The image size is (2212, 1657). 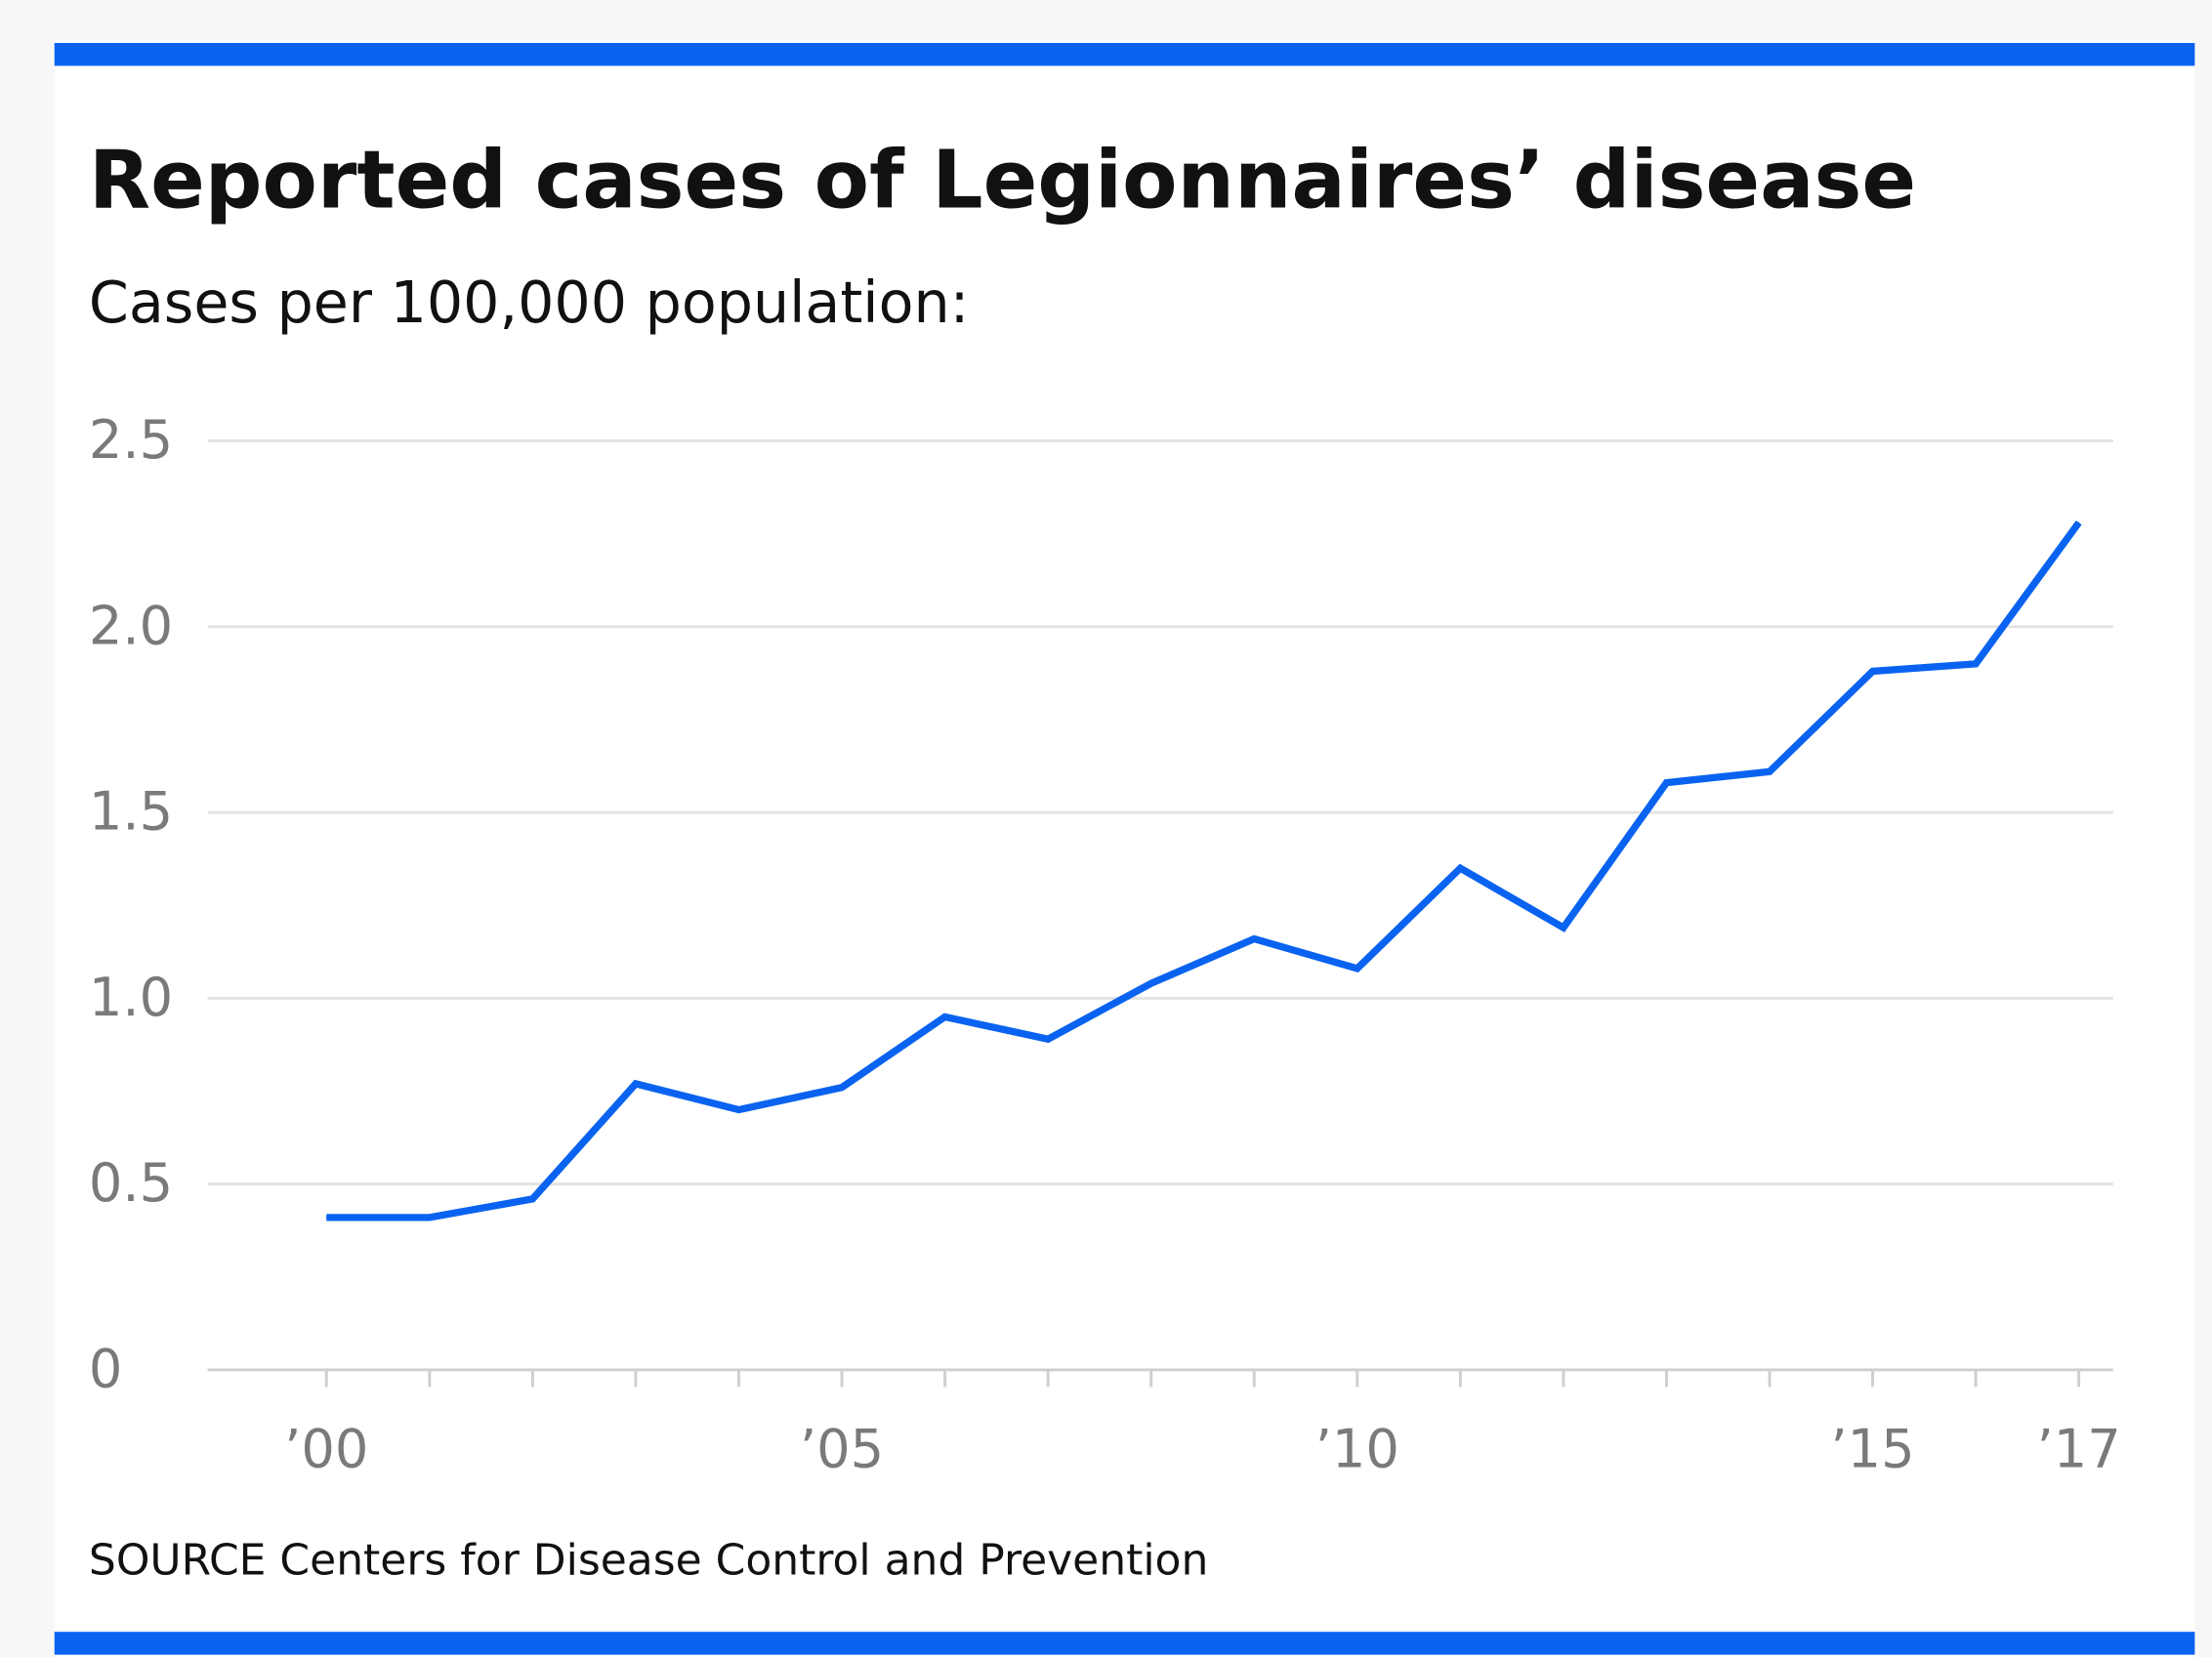 I want to click on x-tick-label: ’17, so click(x=2078, y=1449).